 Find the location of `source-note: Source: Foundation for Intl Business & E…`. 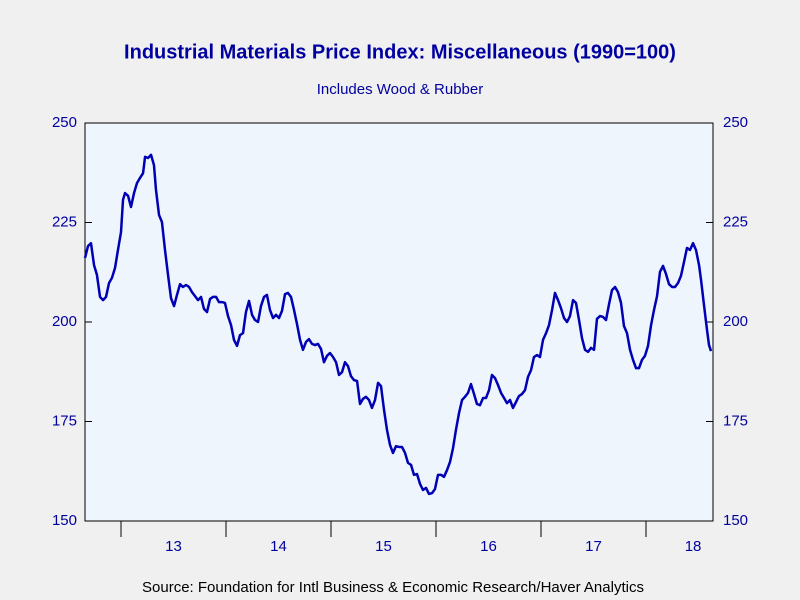

source-note: Source: Foundation for Intl Business & E… is located at coordinates (393, 587).